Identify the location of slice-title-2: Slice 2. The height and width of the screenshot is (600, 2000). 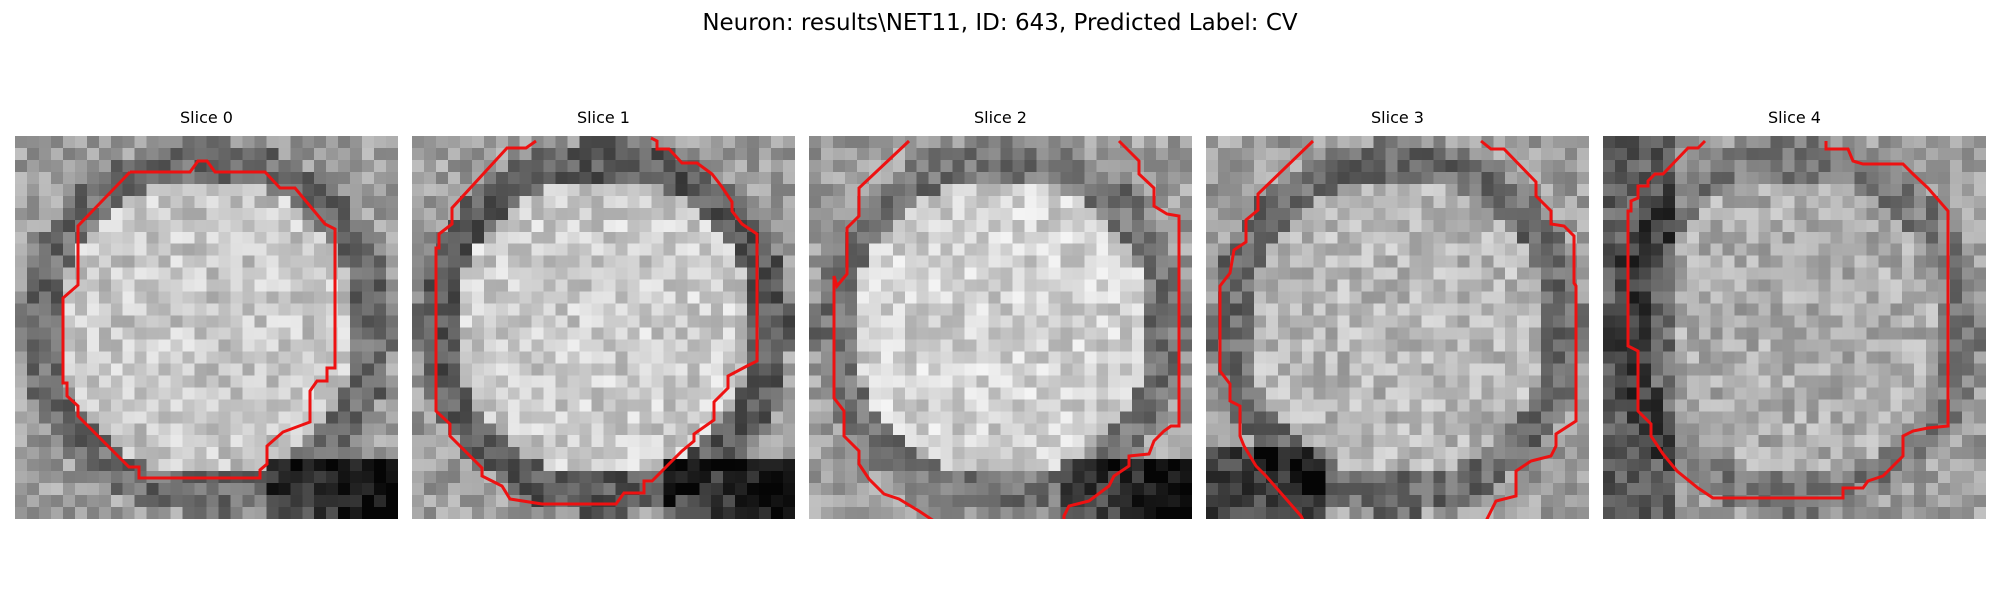
(1000, 117).